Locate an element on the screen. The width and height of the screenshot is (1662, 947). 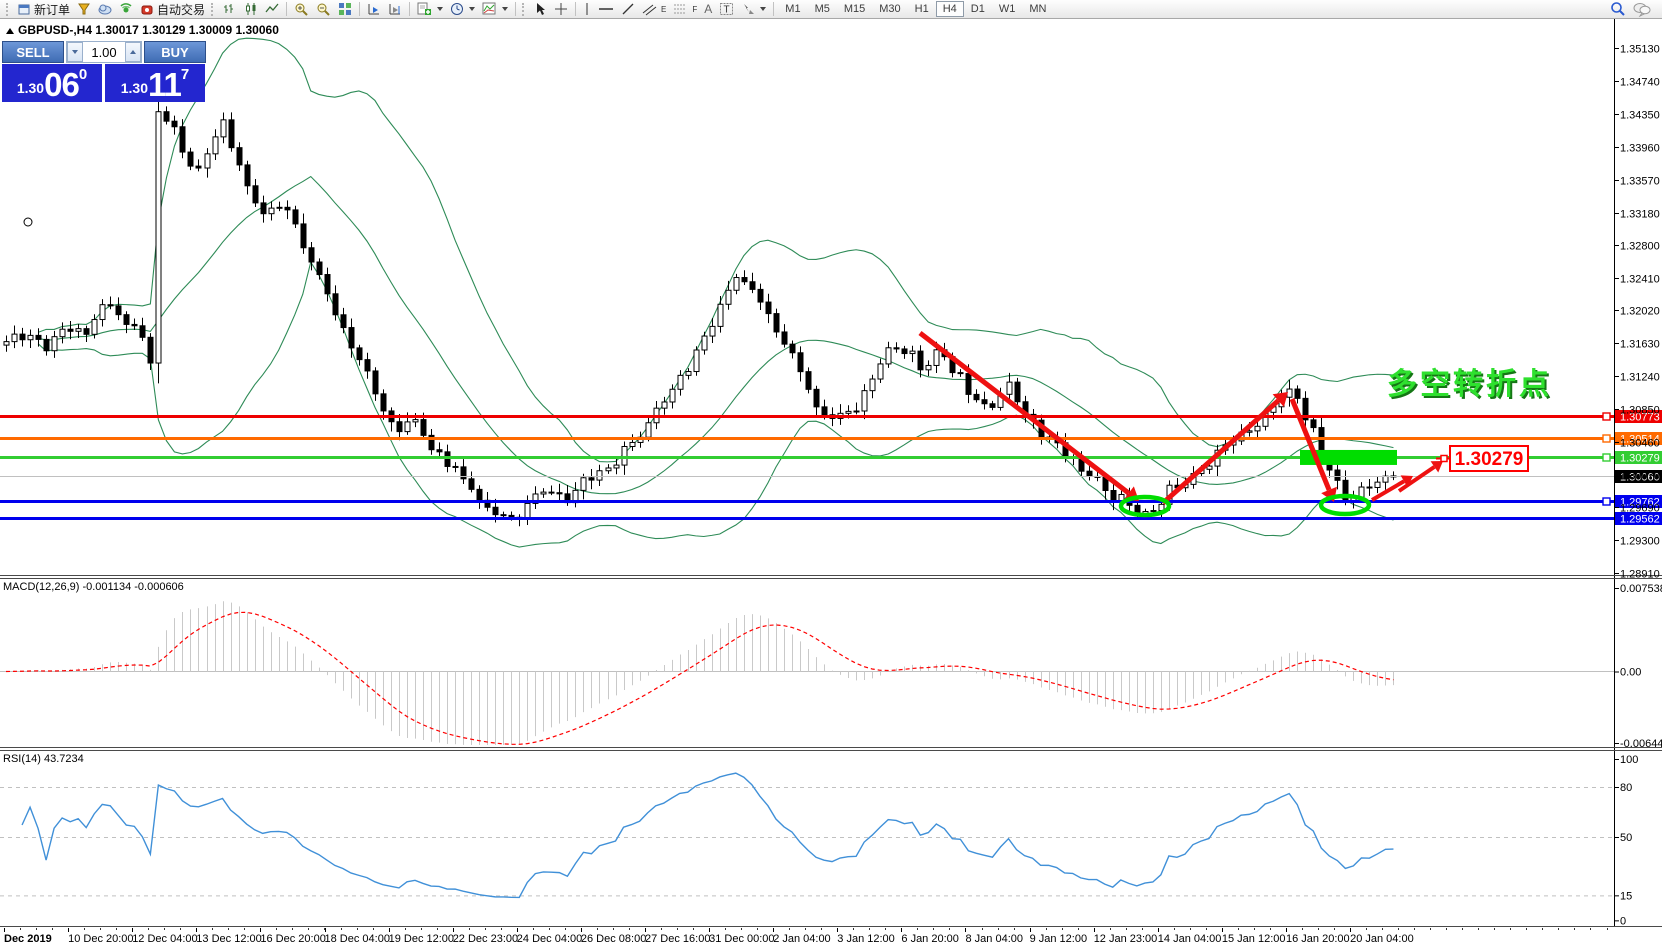
chart-shift-button is located at coordinates (395, 9).